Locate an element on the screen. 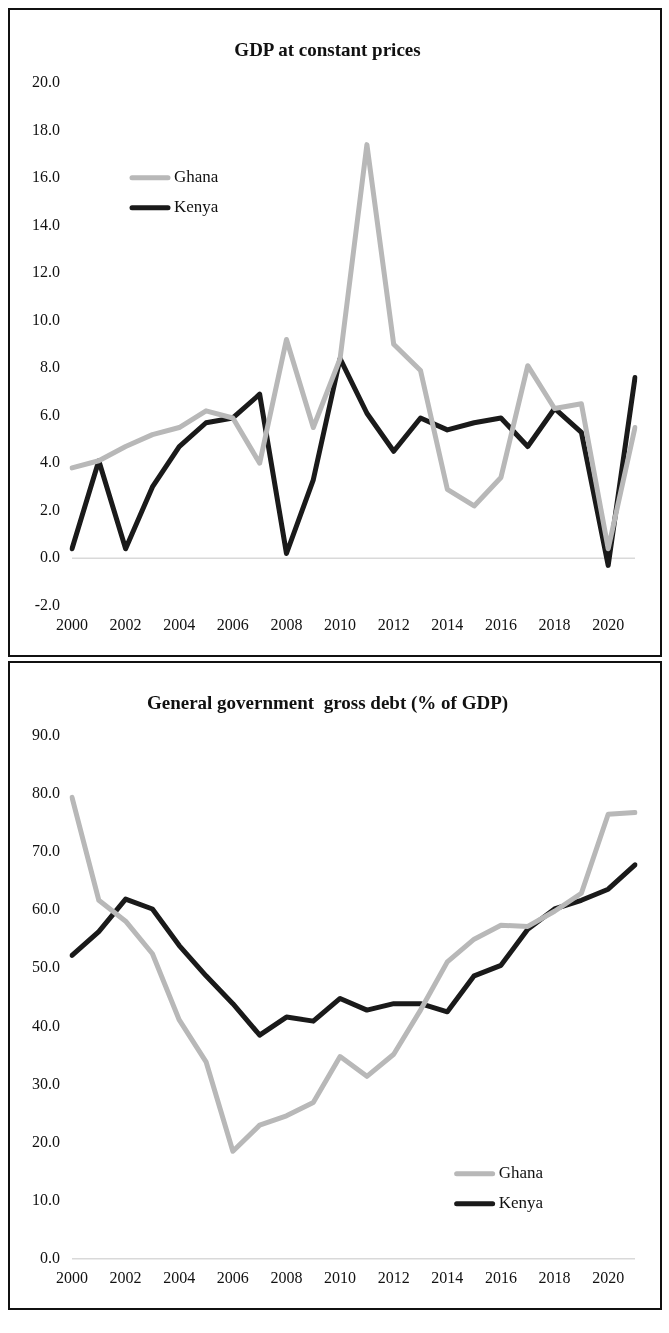  y-tick-label: 80.0 is located at coordinates (46, 793).